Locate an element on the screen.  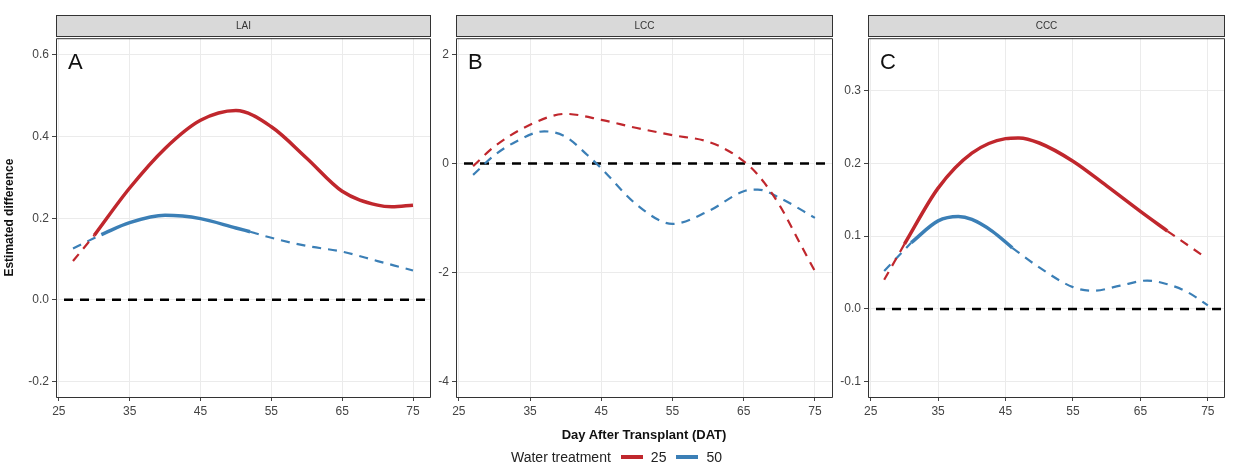
chart-title: LAI is located at coordinates (243, 26).